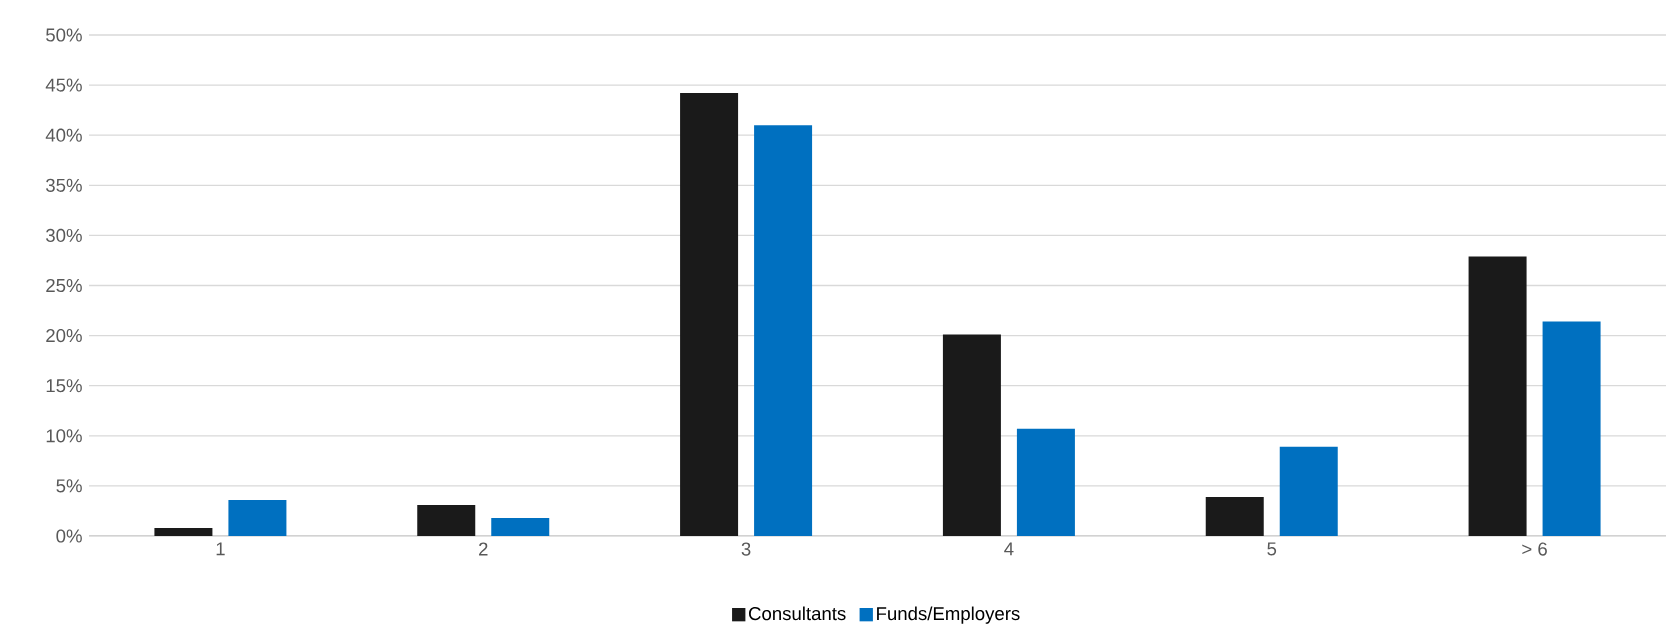  What do you see at coordinates (220, 549) in the screenshot?
I see `x-tick-label: 1` at bounding box center [220, 549].